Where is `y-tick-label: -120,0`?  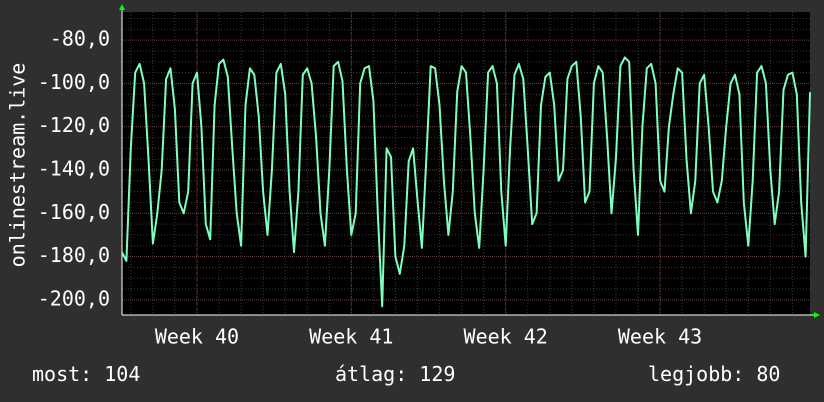 y-tick-label: -120,0 is located at coordinates (74, 125).